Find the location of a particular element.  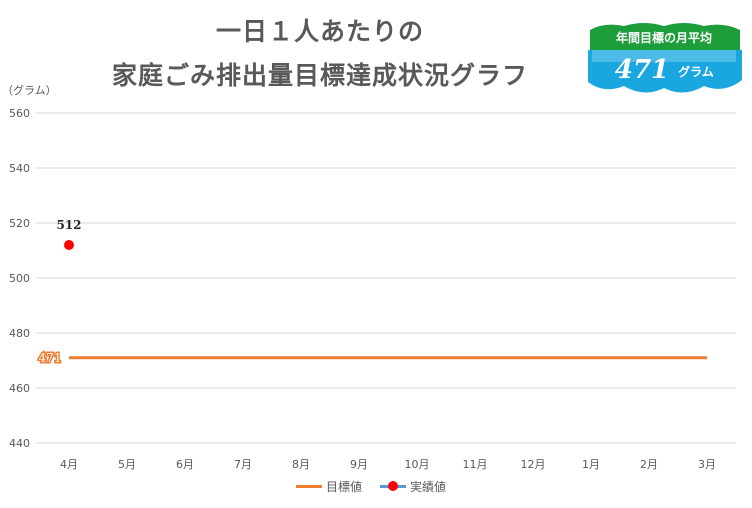

x-tick-label: 5月 is located at coordinates (127, 464).